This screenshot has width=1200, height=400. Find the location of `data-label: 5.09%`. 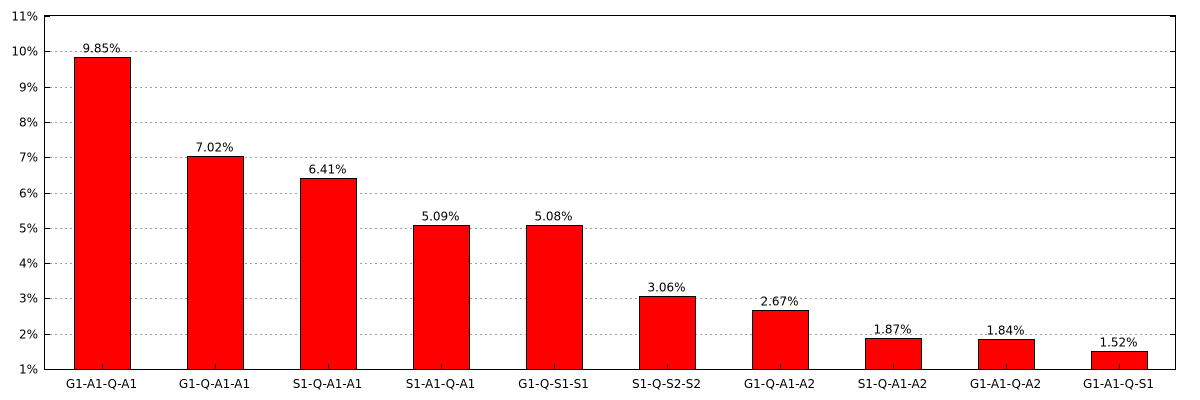

data-label: 5.09% is located at coordinates (440, 217).